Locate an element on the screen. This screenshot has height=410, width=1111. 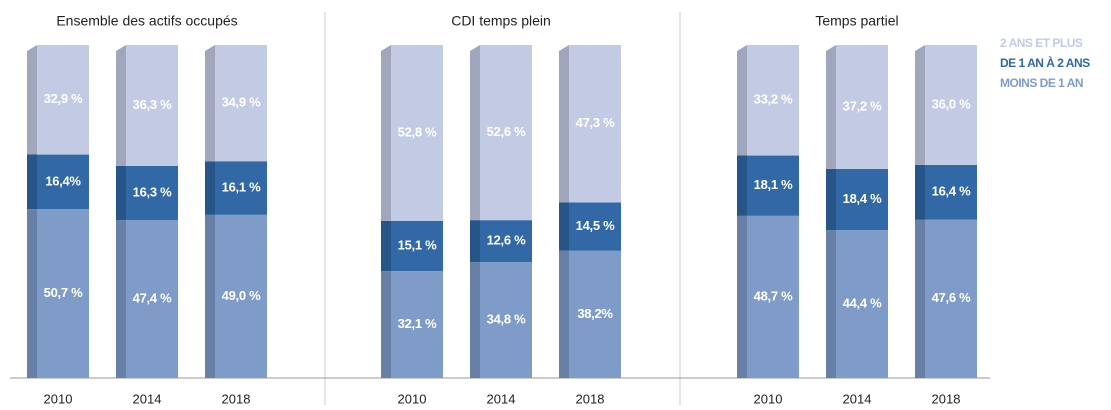
value-label: 18,4 % is located at coordinates (862, 198).